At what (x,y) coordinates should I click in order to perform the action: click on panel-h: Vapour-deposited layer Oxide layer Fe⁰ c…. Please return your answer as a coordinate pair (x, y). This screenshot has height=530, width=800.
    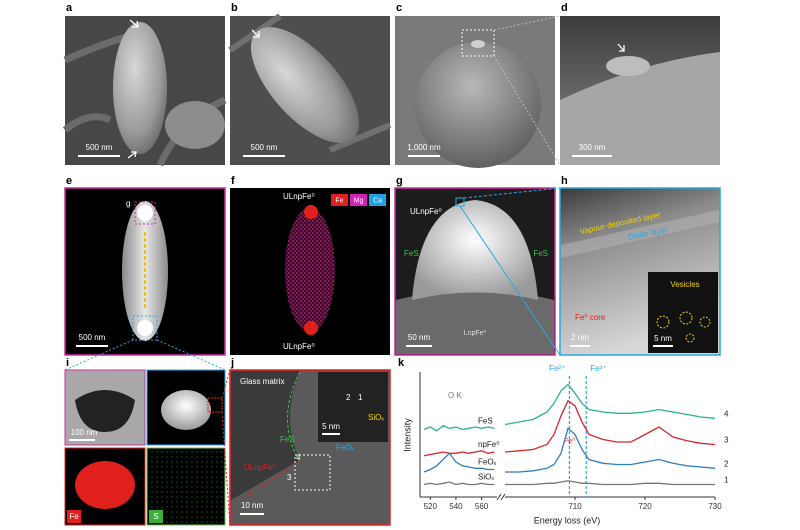
    Looking at the image, I should click on (640, 265).